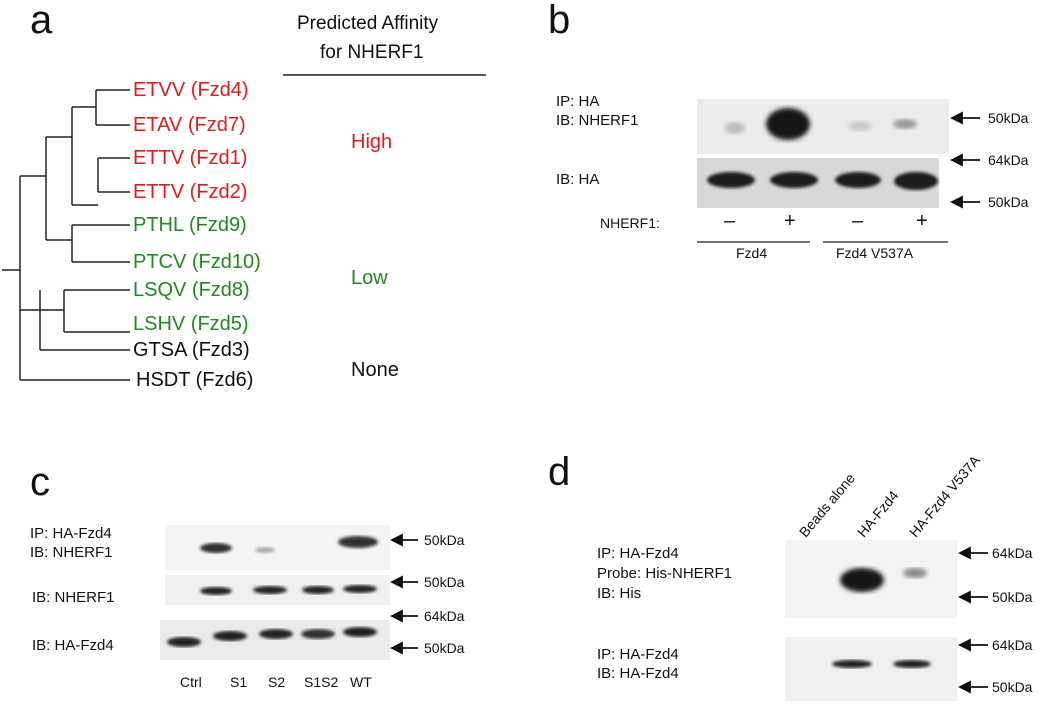  What do you see at coordinates (368, 23) in the screenshot?
I see `affinity-header-line1: Predicted Affinity` at bounding box center [368, 23].